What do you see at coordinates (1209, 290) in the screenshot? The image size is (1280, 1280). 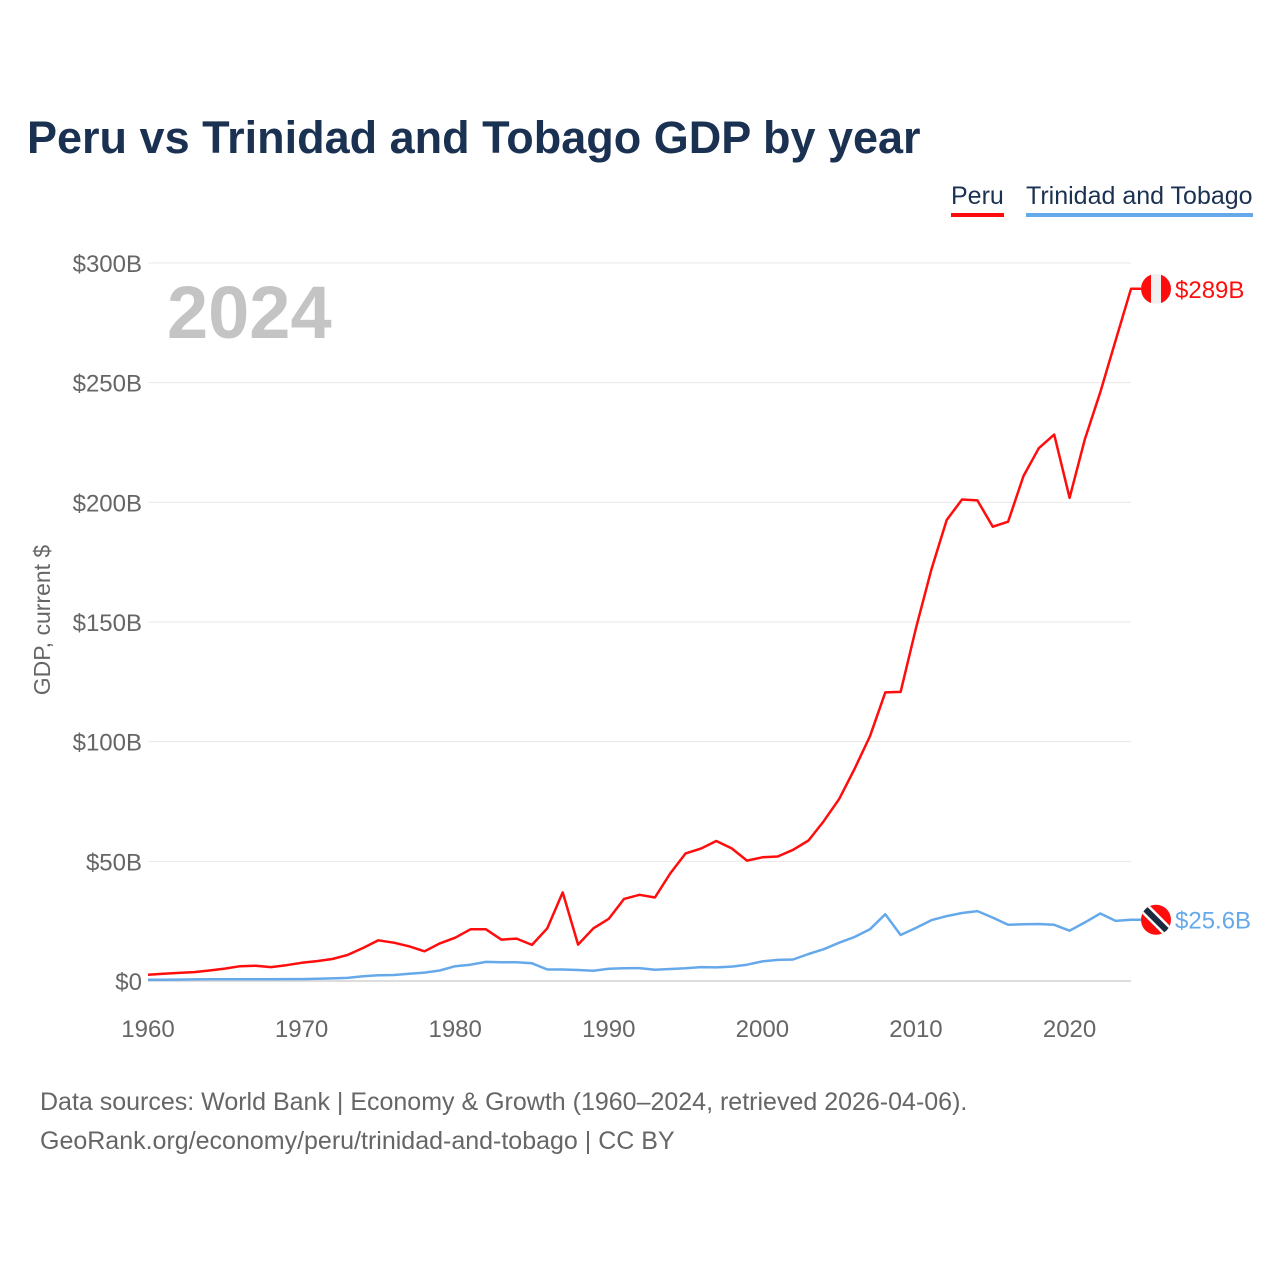 I see `end-value-label: $289B` at bounding box center [1209, 290].